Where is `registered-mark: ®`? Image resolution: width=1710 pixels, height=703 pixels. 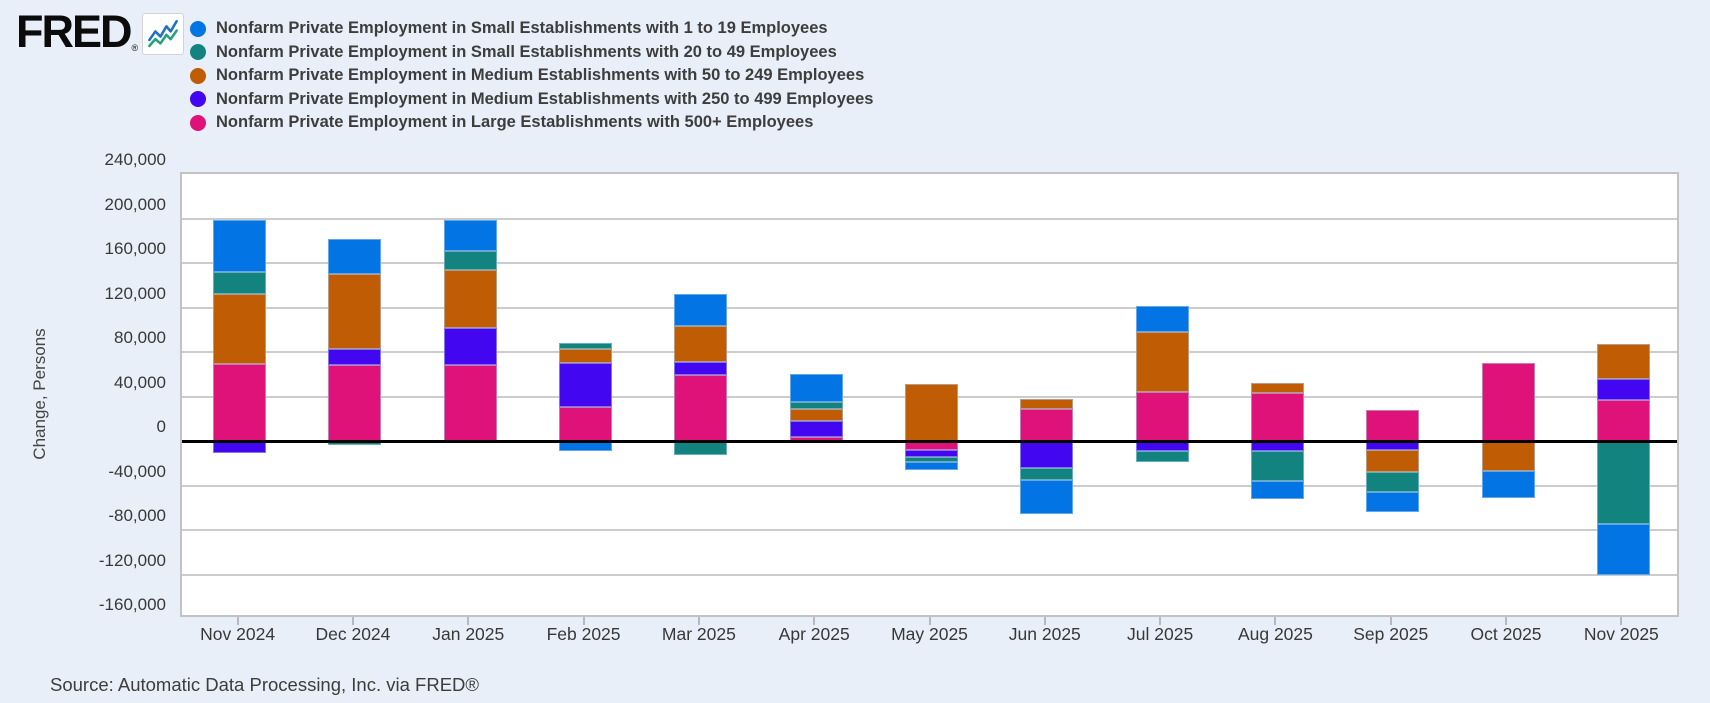 registered-mark: ® is located at coordinates (135, 48).